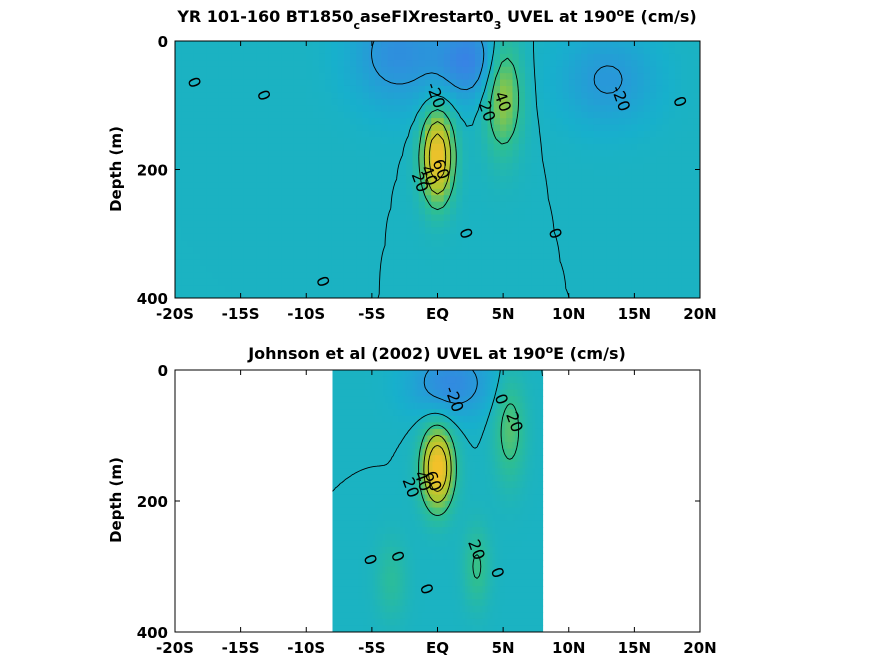  I want to click on x-tick-label: 20N, so click(699, 314).